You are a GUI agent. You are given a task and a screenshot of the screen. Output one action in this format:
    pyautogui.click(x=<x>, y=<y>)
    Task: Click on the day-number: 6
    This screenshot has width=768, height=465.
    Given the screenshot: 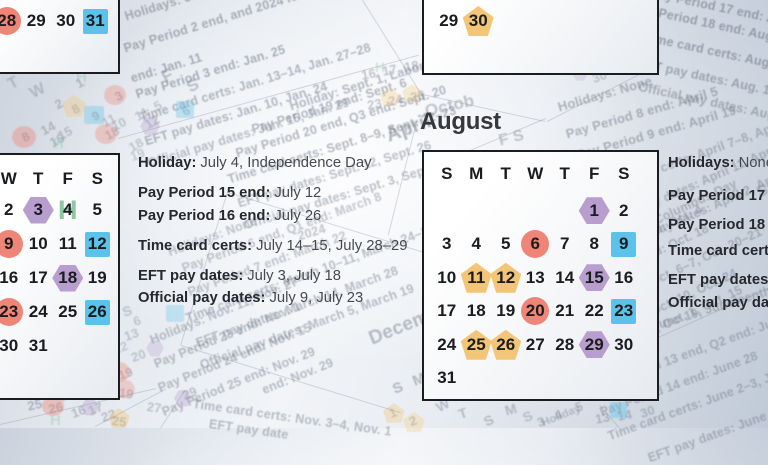 What is the action you would take?
    pyautogui.click(x=535, y=244)
    